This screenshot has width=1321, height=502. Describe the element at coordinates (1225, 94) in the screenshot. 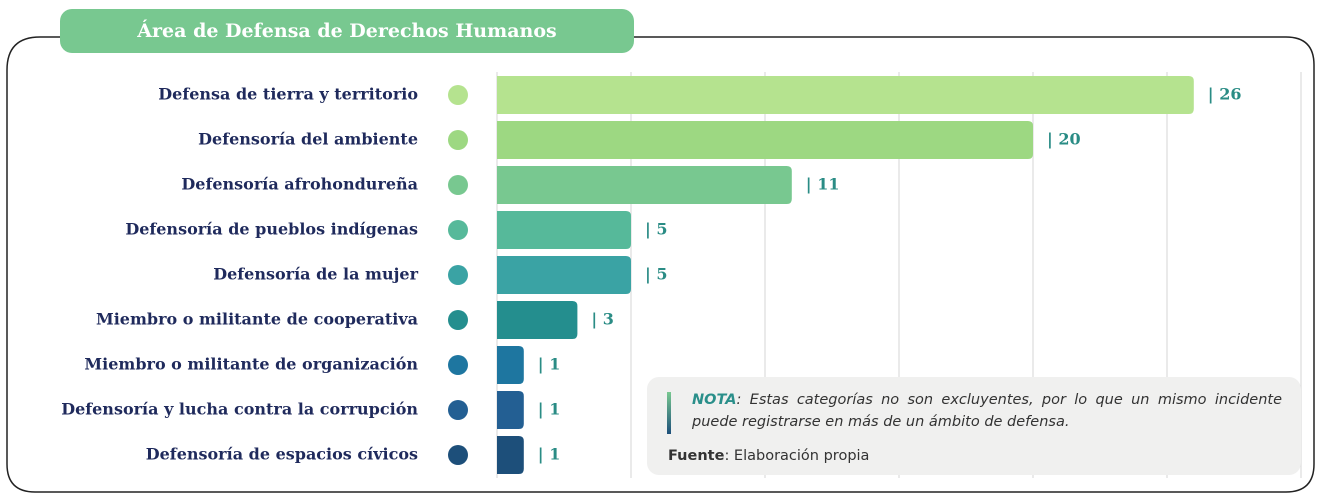

I see `value-label: | 26` at that location.